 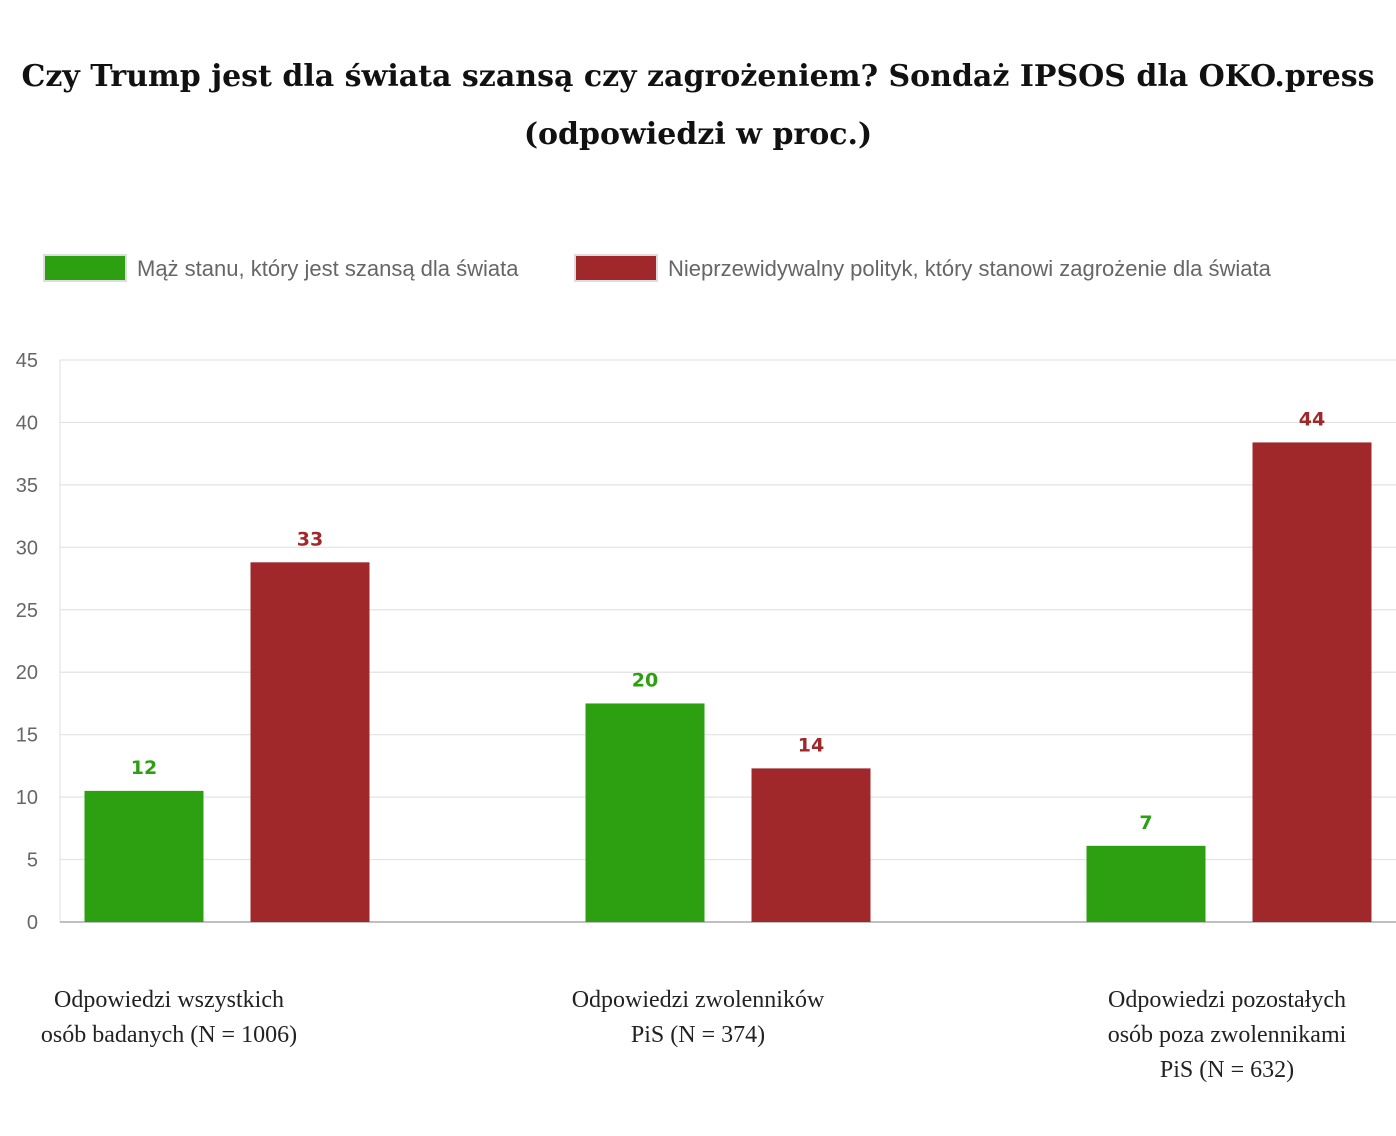 What do you see at coordinates (169, 1000) in the screenshot?
I see `category-label-1-line-1: Odpowiedzi wszystkich` at bounding box center [169, 1000].